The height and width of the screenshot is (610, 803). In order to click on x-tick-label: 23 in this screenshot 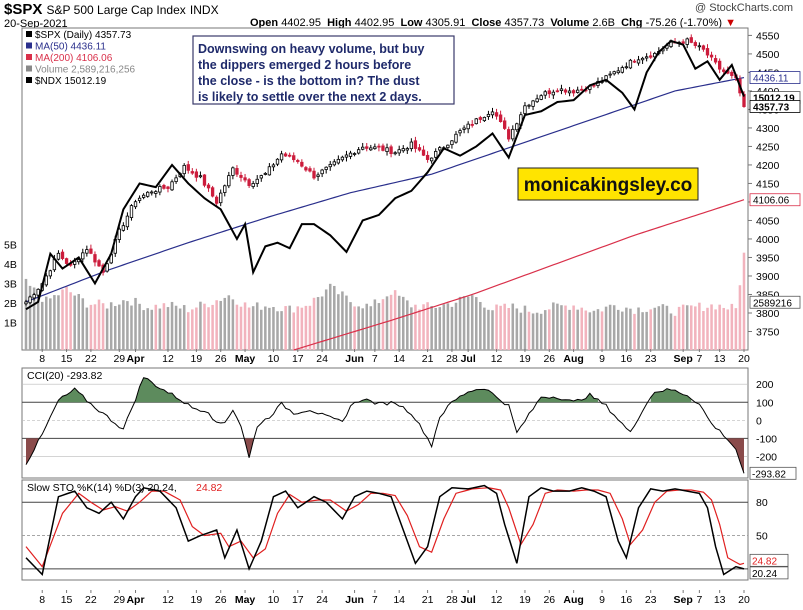, I will do `click(651, 359)`.